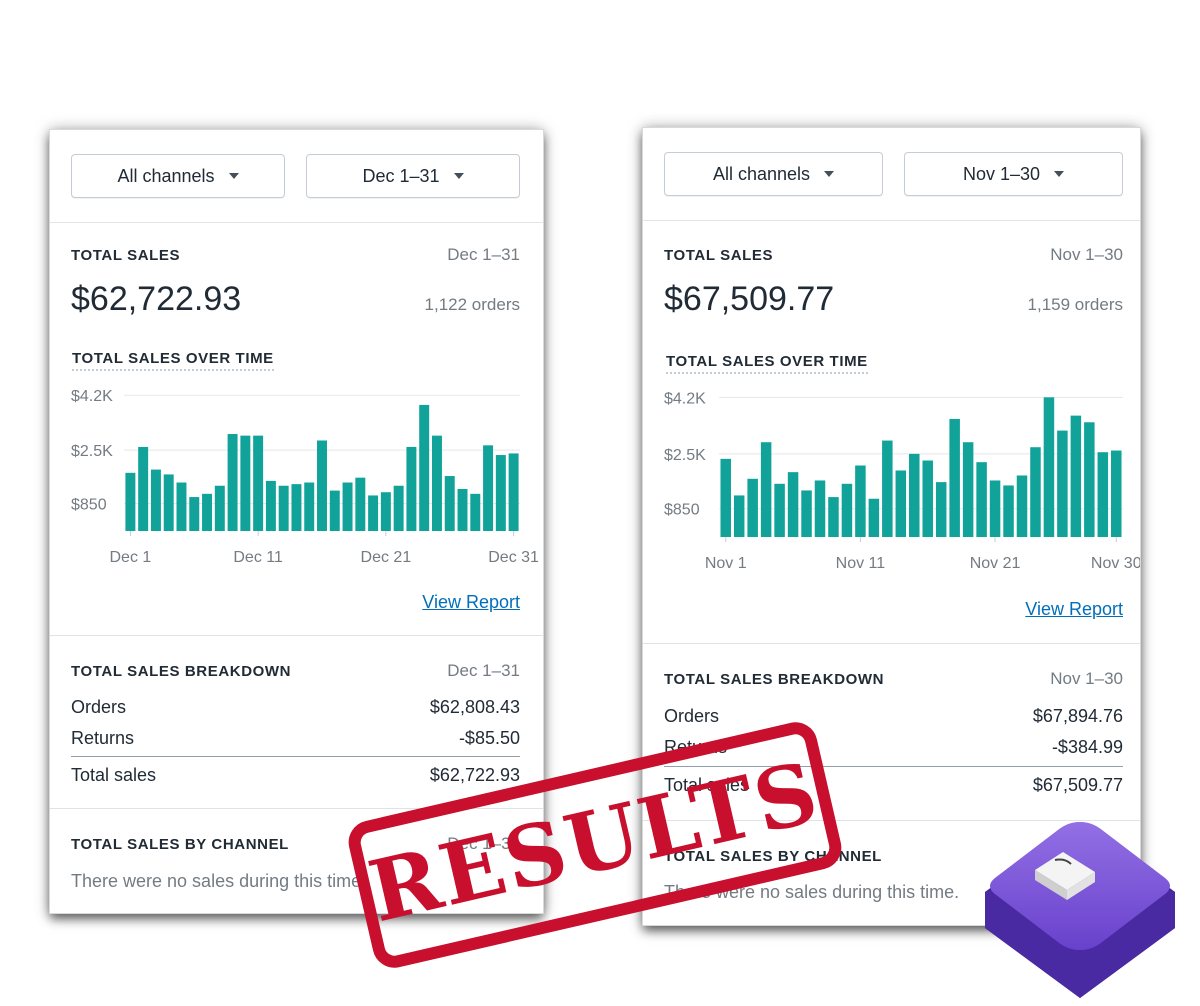 The height and width of the screenshot is (1006, 1200). What do you see at coordinates (1087, 747) in the screenshot?
I see `returns-value: -$384.99` at bounding box center [1087, 747].